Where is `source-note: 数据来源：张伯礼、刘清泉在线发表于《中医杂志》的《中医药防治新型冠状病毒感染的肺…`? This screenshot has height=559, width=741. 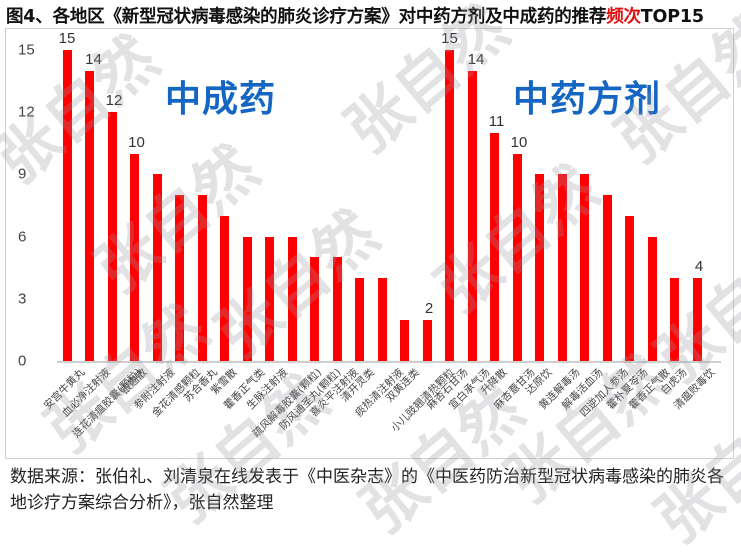 source-note: 数据来源：张伯礼、刘清泉在线发表于《中医杂志》的《中医药防治新型冠状病毒感染的肺… is located at coordinates (367, 490).